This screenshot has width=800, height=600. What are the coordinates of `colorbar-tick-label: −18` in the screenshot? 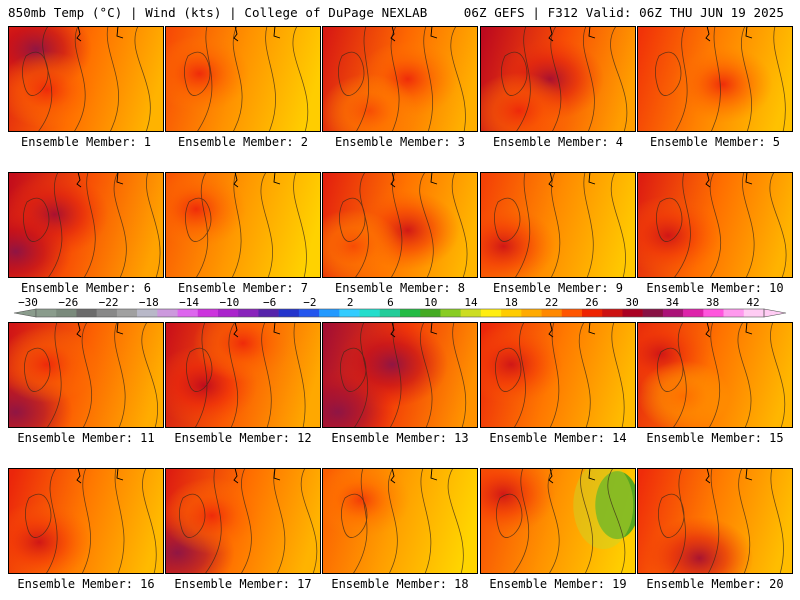 It's located at (149, 303).